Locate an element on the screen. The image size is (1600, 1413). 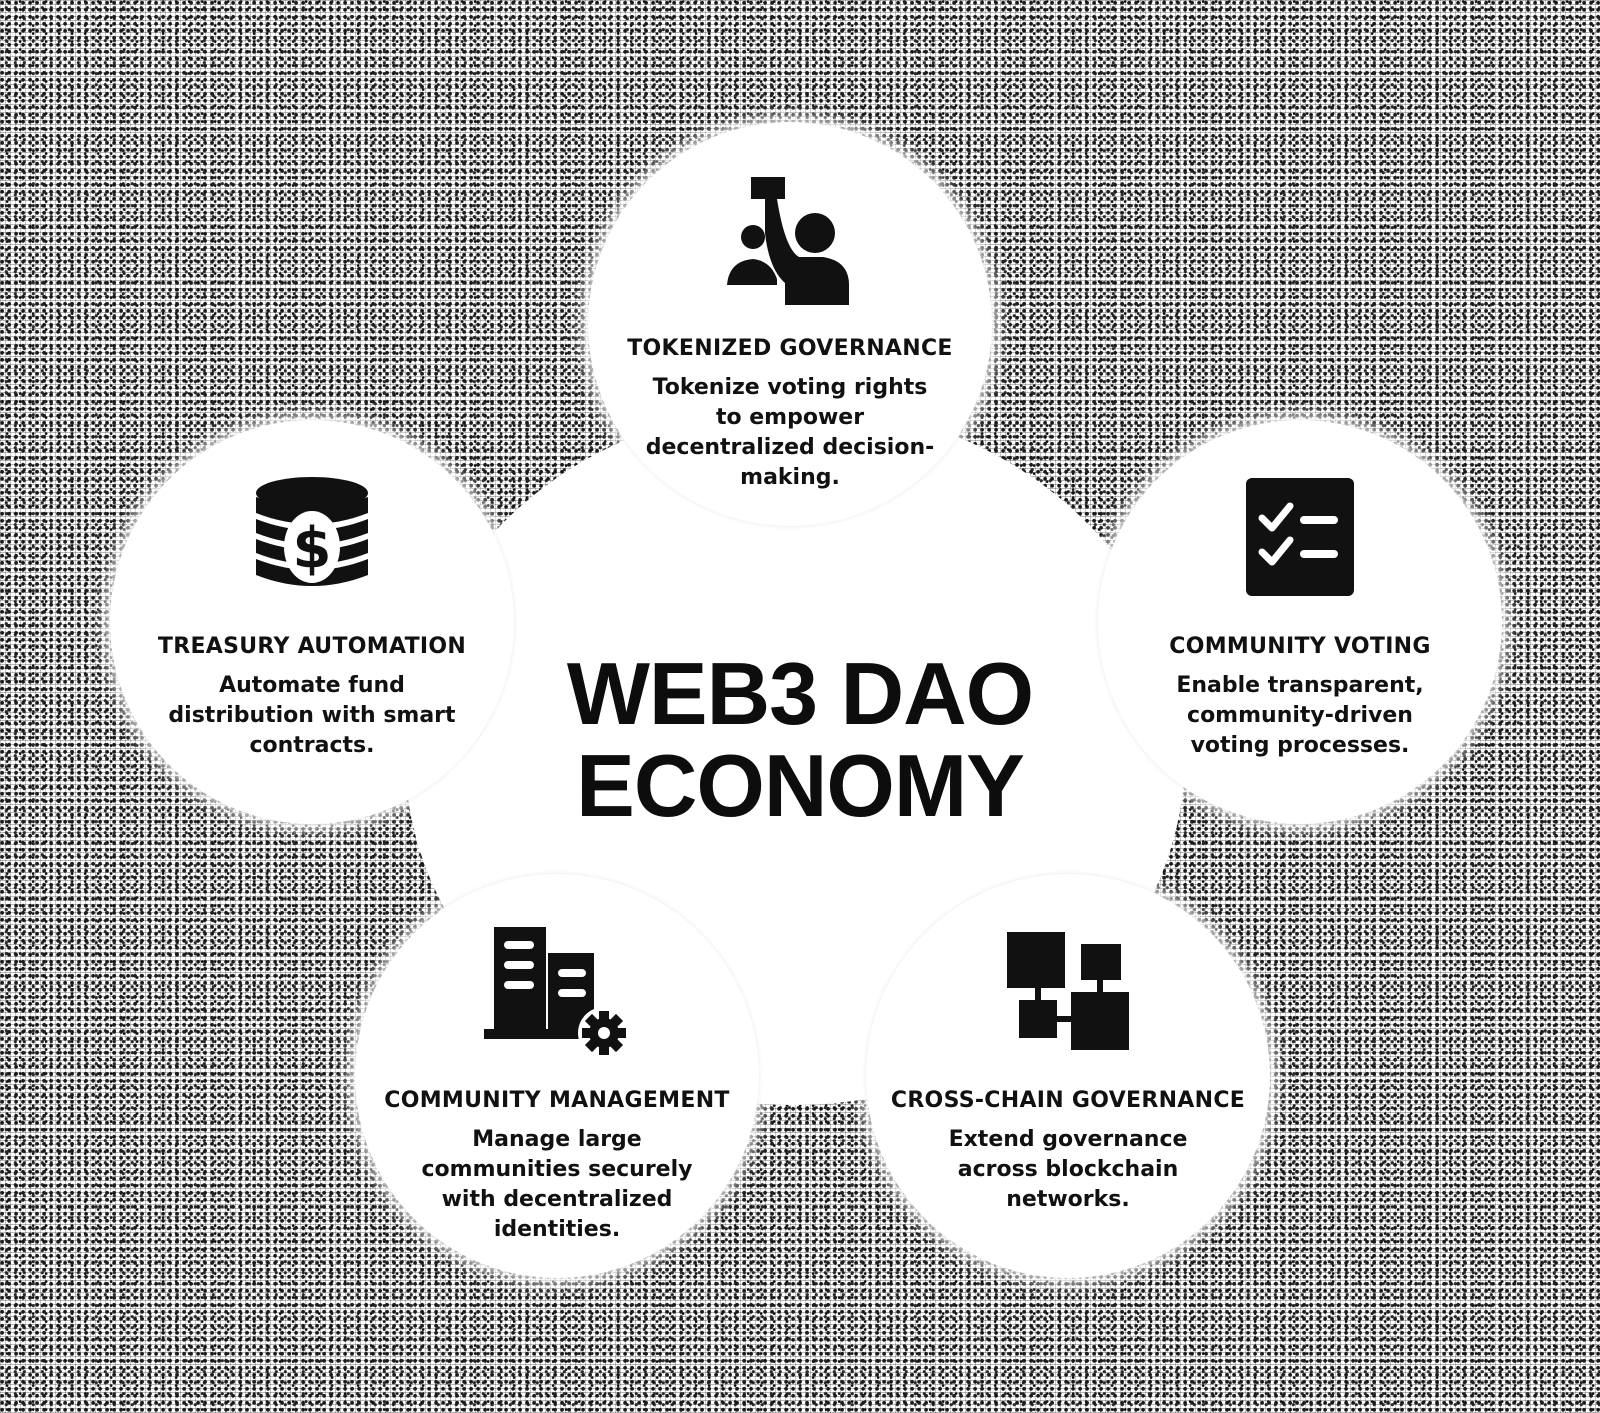
buildings-gear-icon is located at coordinates (557, 991).